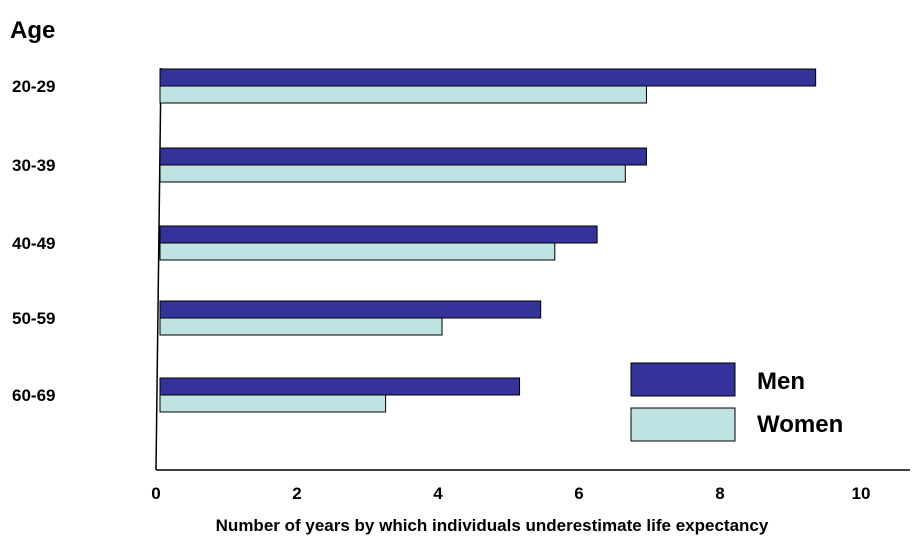 The image size is (912, 540). Describe the element at coordinates (33, 243) in the screenshot. I see `category-label-40-49: 40-49` at that location.